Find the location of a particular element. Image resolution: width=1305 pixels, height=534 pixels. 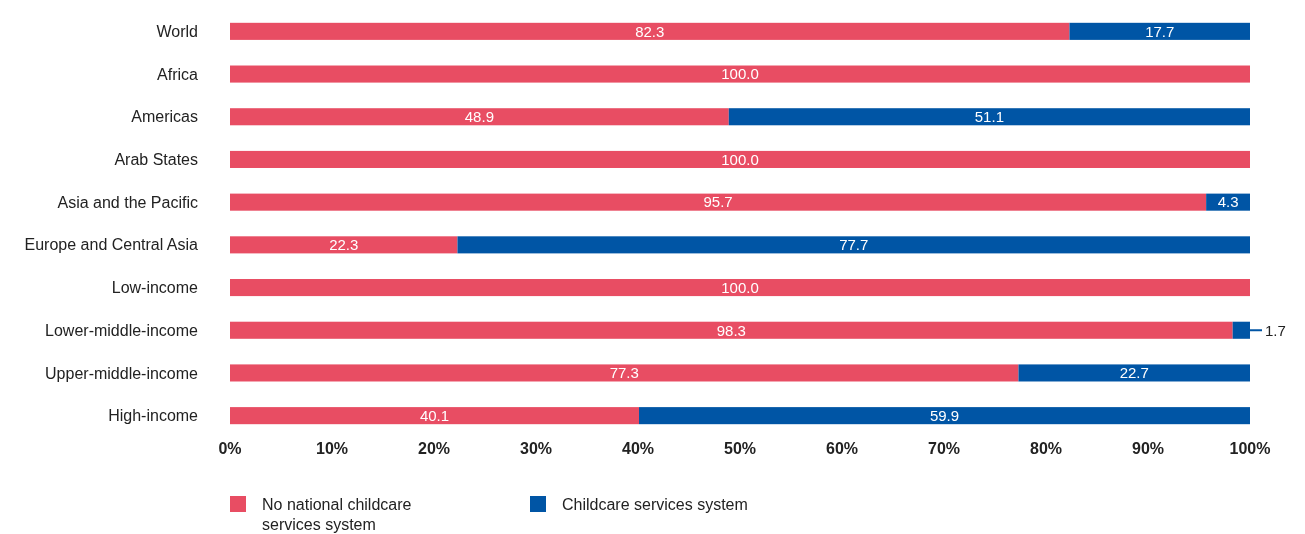

y-tick-label: Asia and the Pacific is located at coordinates (127, 202).